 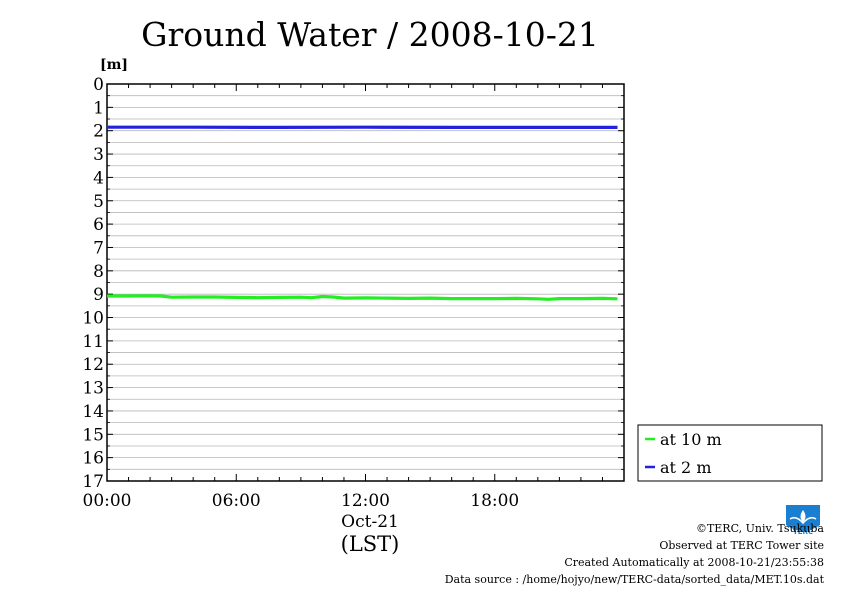 I want to click on x-tick-label: 12:00, so click(x=365, y=501).